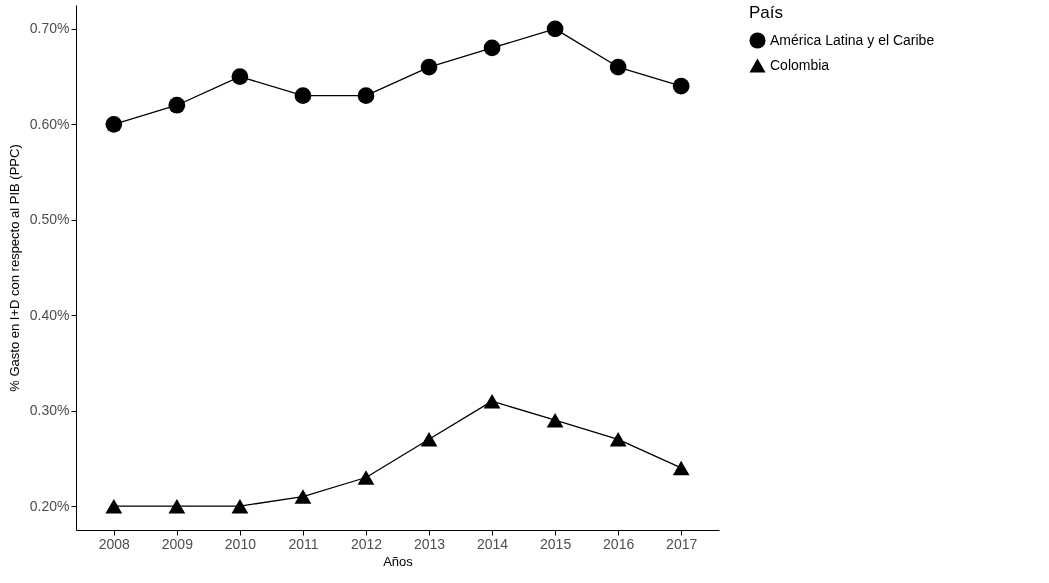 This screenshot has width=1049, height=583. I want to click on x-axis-title: Años, so click(398, 561).